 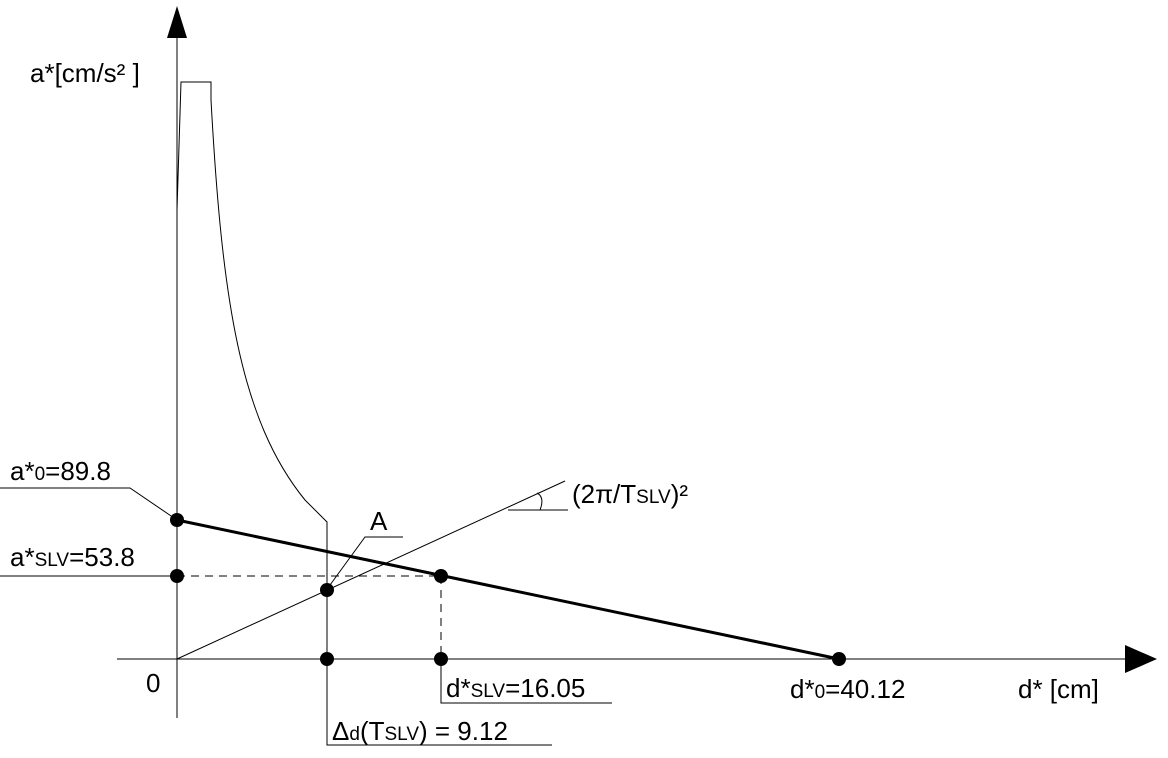 I want to click on a0-label: a*0=89.8, so click(x=60, y=471).